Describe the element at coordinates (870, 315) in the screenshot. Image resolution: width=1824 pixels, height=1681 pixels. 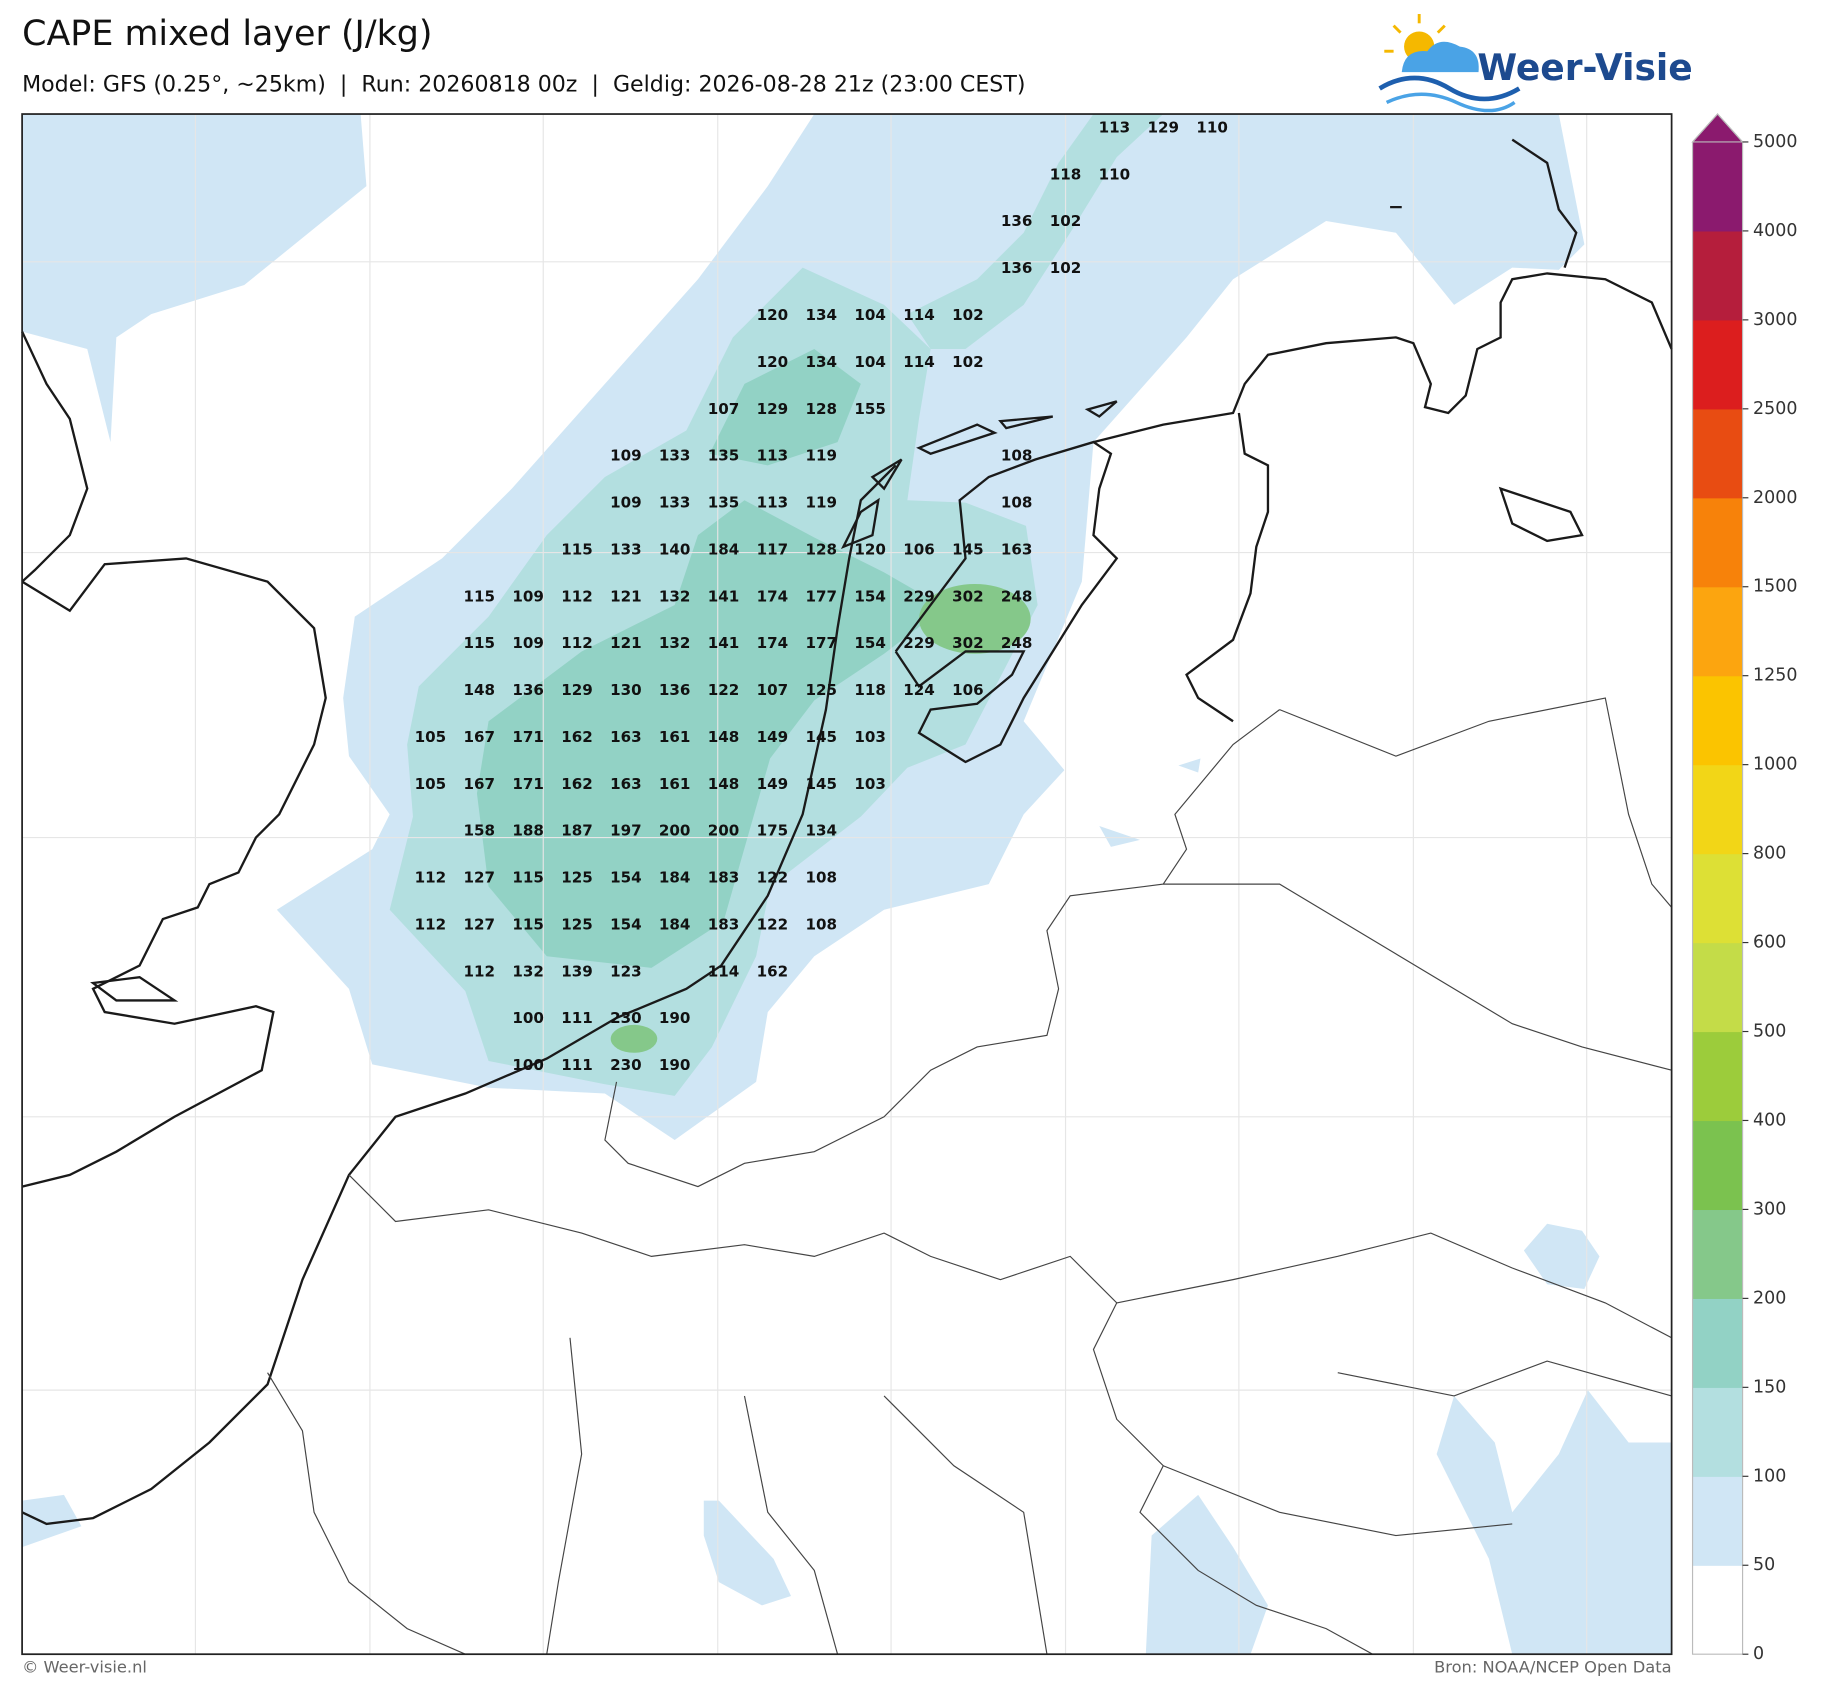
I see `grid-value: 104` at that location.